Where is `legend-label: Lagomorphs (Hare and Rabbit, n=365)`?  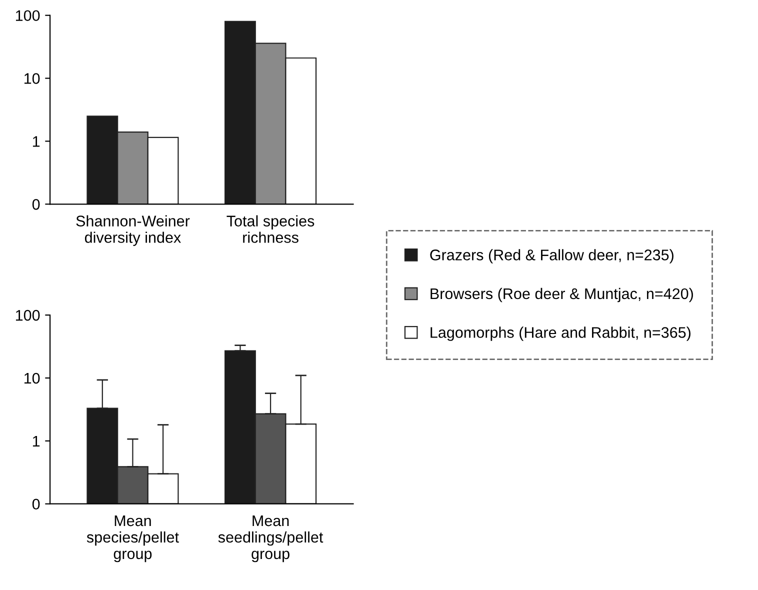 legend-label: Lagomorphs (Hare and Rabbit, n=365) is located at coordinates (560, 333).